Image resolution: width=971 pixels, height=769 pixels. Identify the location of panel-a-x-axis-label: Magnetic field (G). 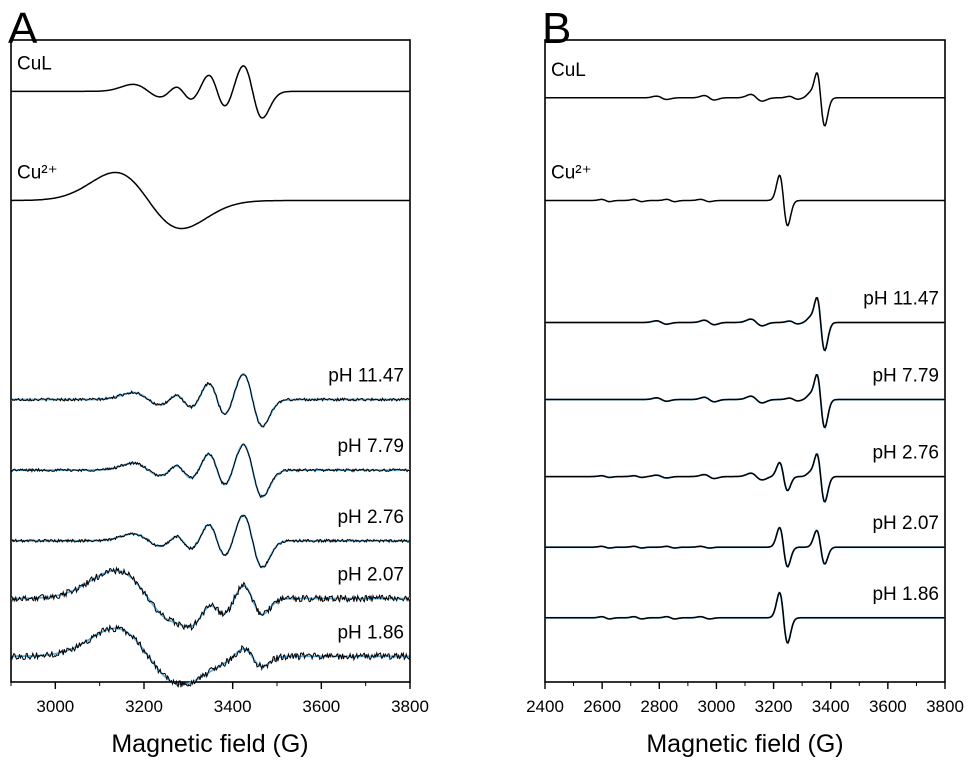
(210, 744).